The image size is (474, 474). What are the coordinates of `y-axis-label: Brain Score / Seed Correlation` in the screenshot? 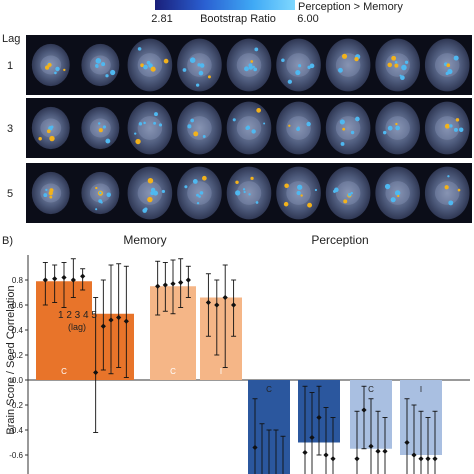 It's located at (11, 359).